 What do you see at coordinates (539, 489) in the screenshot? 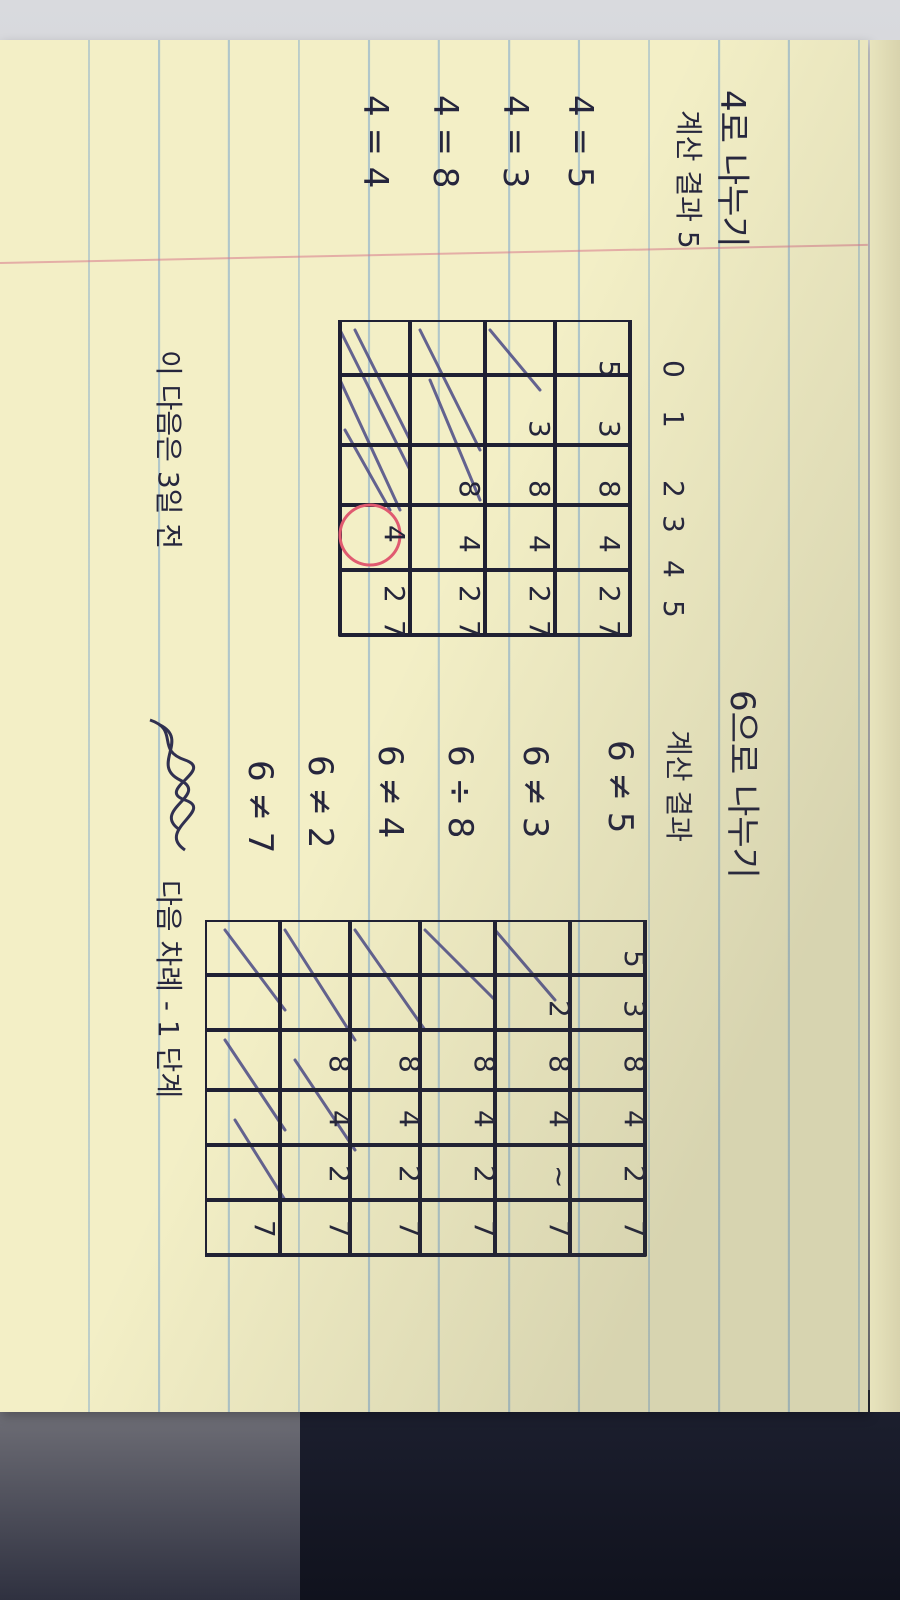
I see `t1-r2-c3: 8` at bounding box center [539, 489].